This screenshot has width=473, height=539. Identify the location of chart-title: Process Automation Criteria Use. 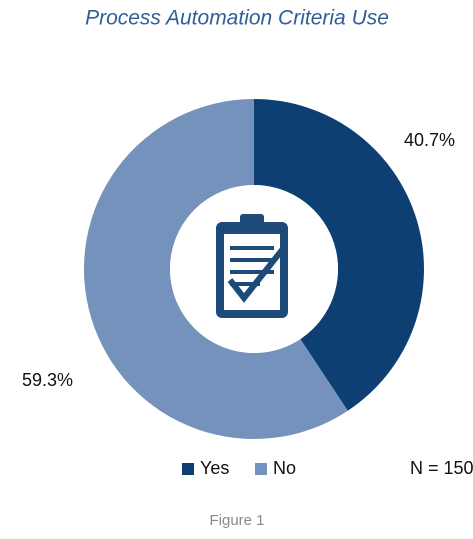
(237, 18).